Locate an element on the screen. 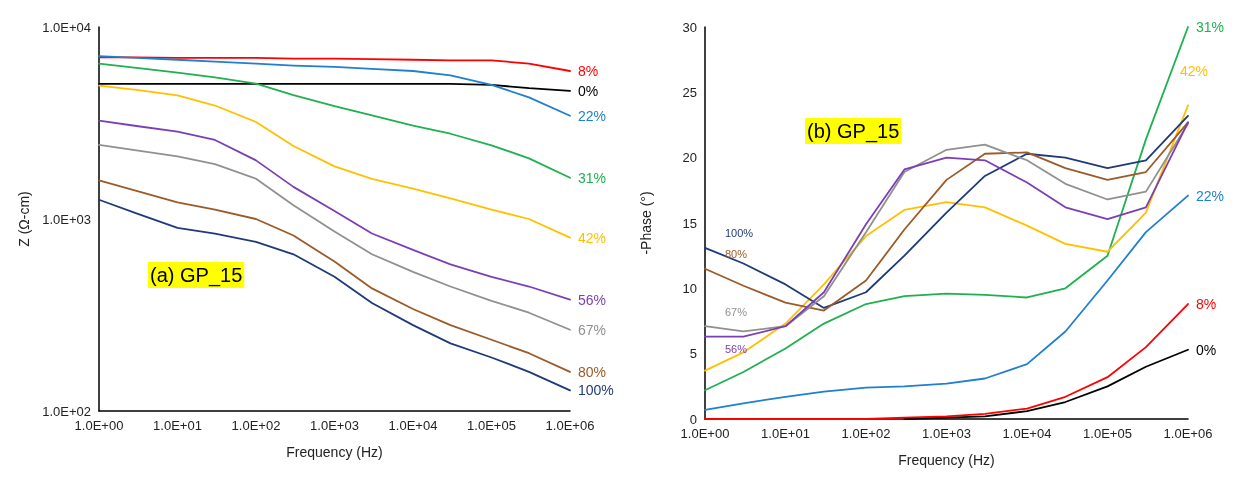 This screenshot has height=481, width=1238. y-tick-label: 1.0E+04 is located at coordinates (66, 27).